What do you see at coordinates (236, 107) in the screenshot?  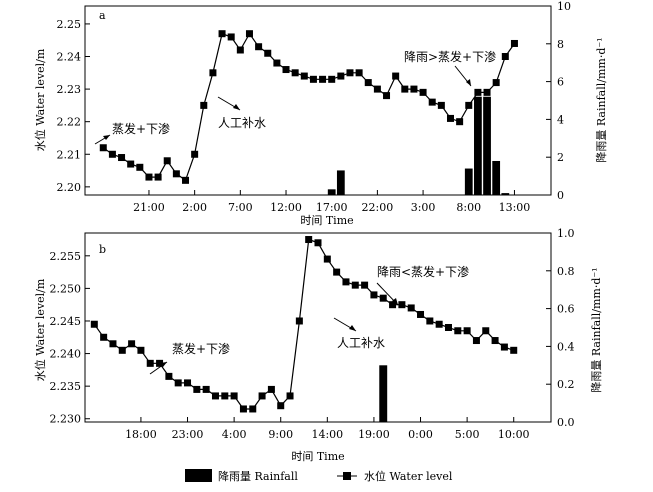 I see `panel-a-arrowhead-recharge` at bounding box center [236, 107].